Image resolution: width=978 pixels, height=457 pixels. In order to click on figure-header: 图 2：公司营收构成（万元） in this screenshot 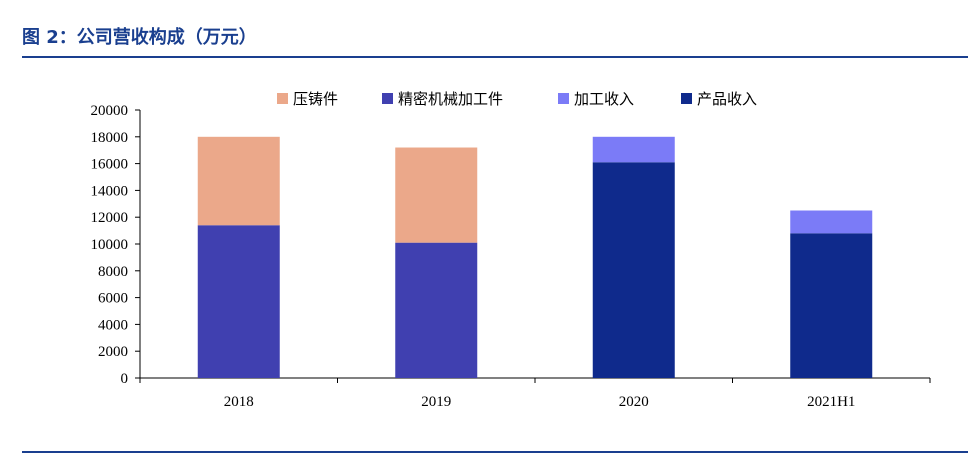, I will do `click(489, 29)`.